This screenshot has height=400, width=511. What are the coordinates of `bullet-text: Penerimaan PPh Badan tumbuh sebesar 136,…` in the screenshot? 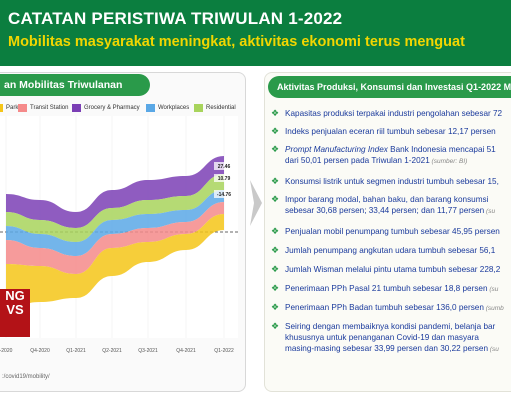 It's located at (394, 307).